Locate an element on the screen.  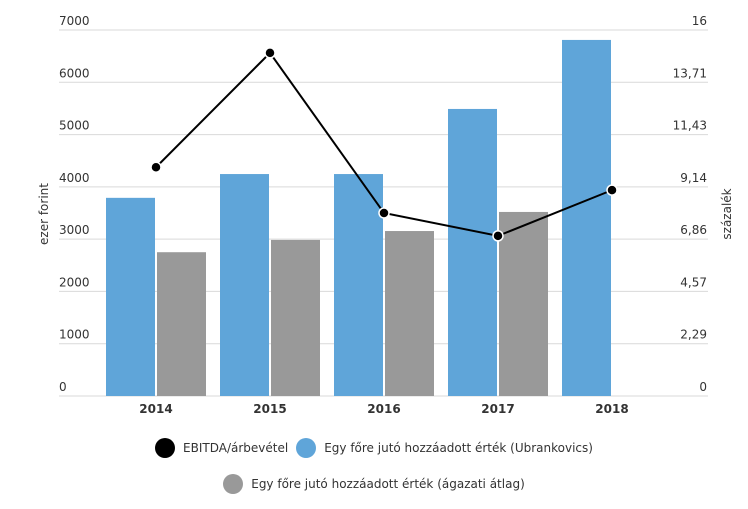
right-tick-label: 4,57 is located at coordinates (693, 282).